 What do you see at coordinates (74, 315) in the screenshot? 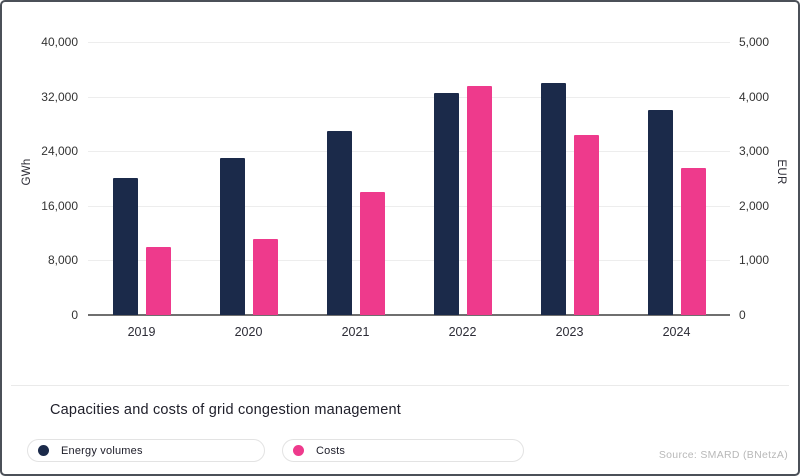
I see `left-axis-tick-label: 0` at bounding box center [74, 315].